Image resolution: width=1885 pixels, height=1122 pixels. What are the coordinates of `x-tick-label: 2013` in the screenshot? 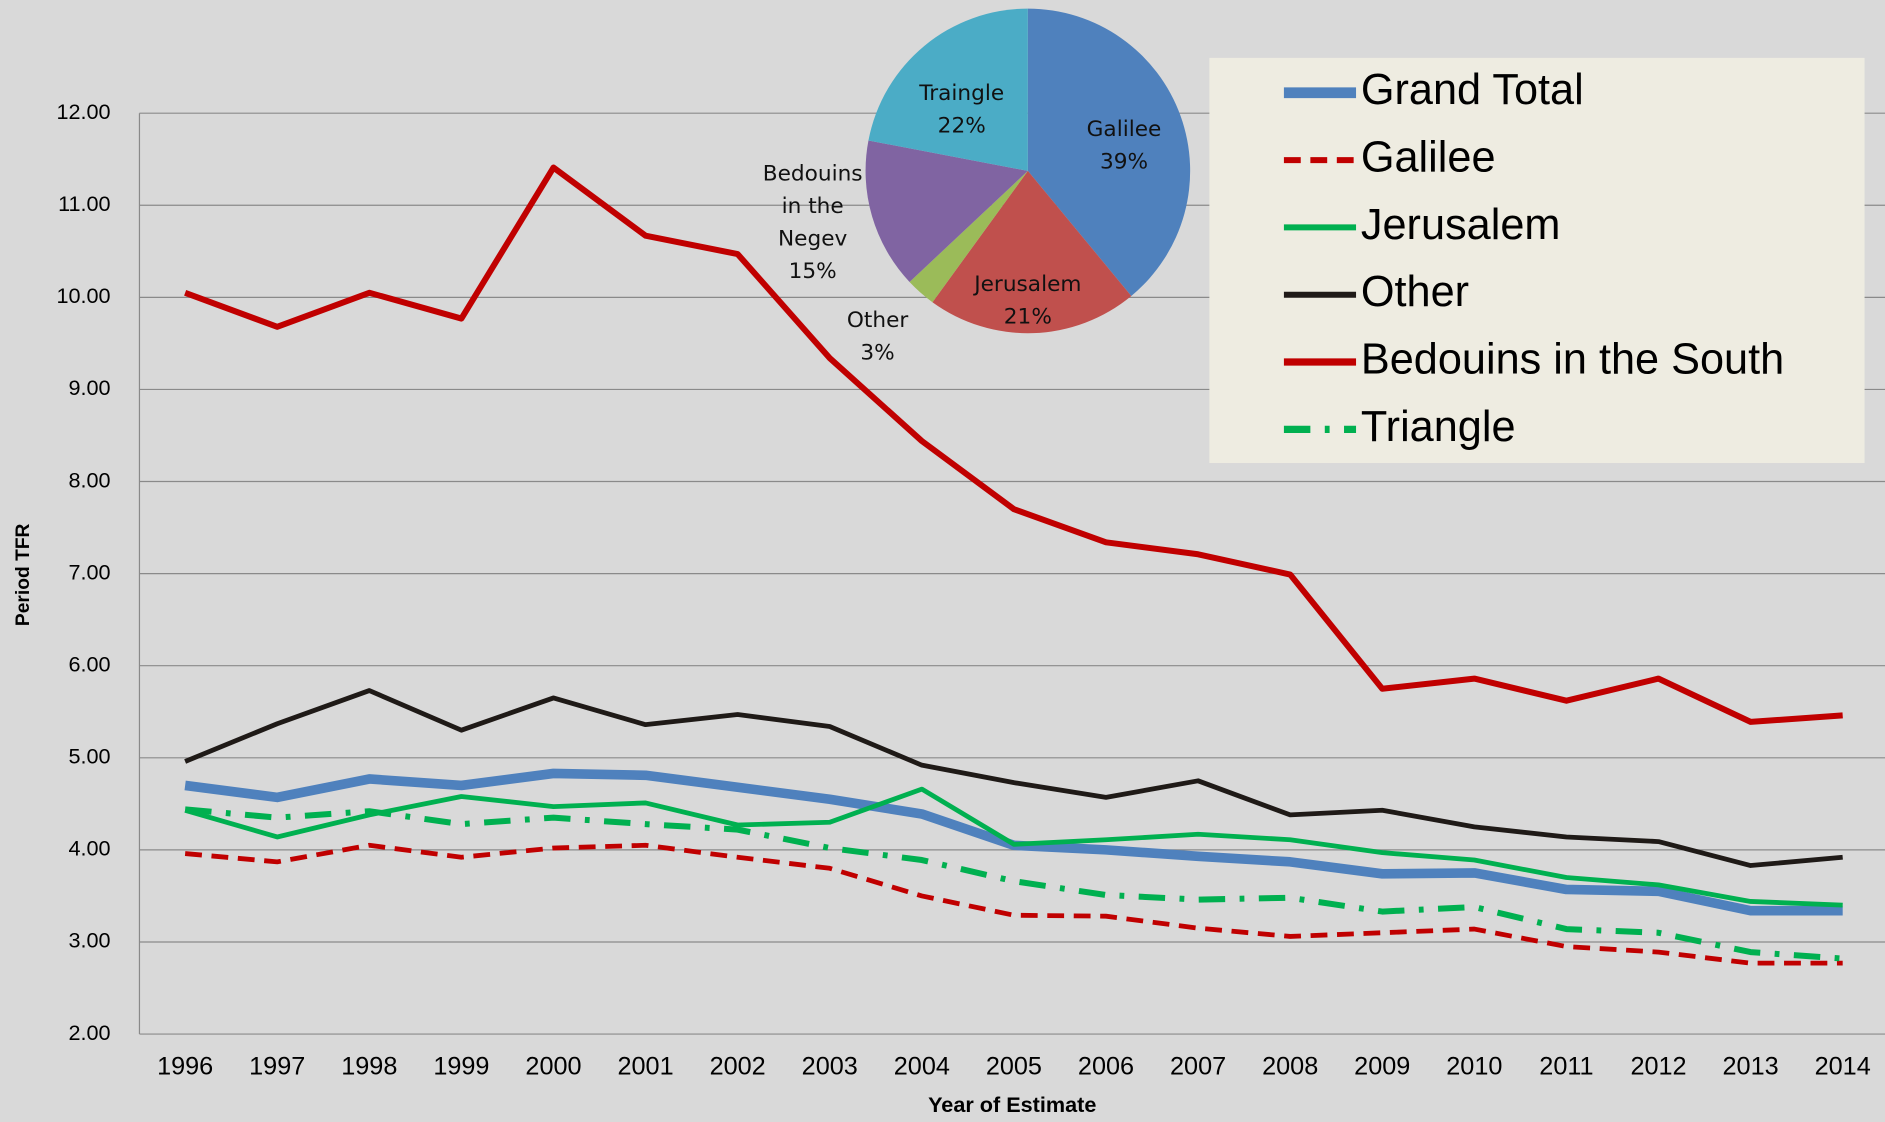 It's located at (1751, 1066).